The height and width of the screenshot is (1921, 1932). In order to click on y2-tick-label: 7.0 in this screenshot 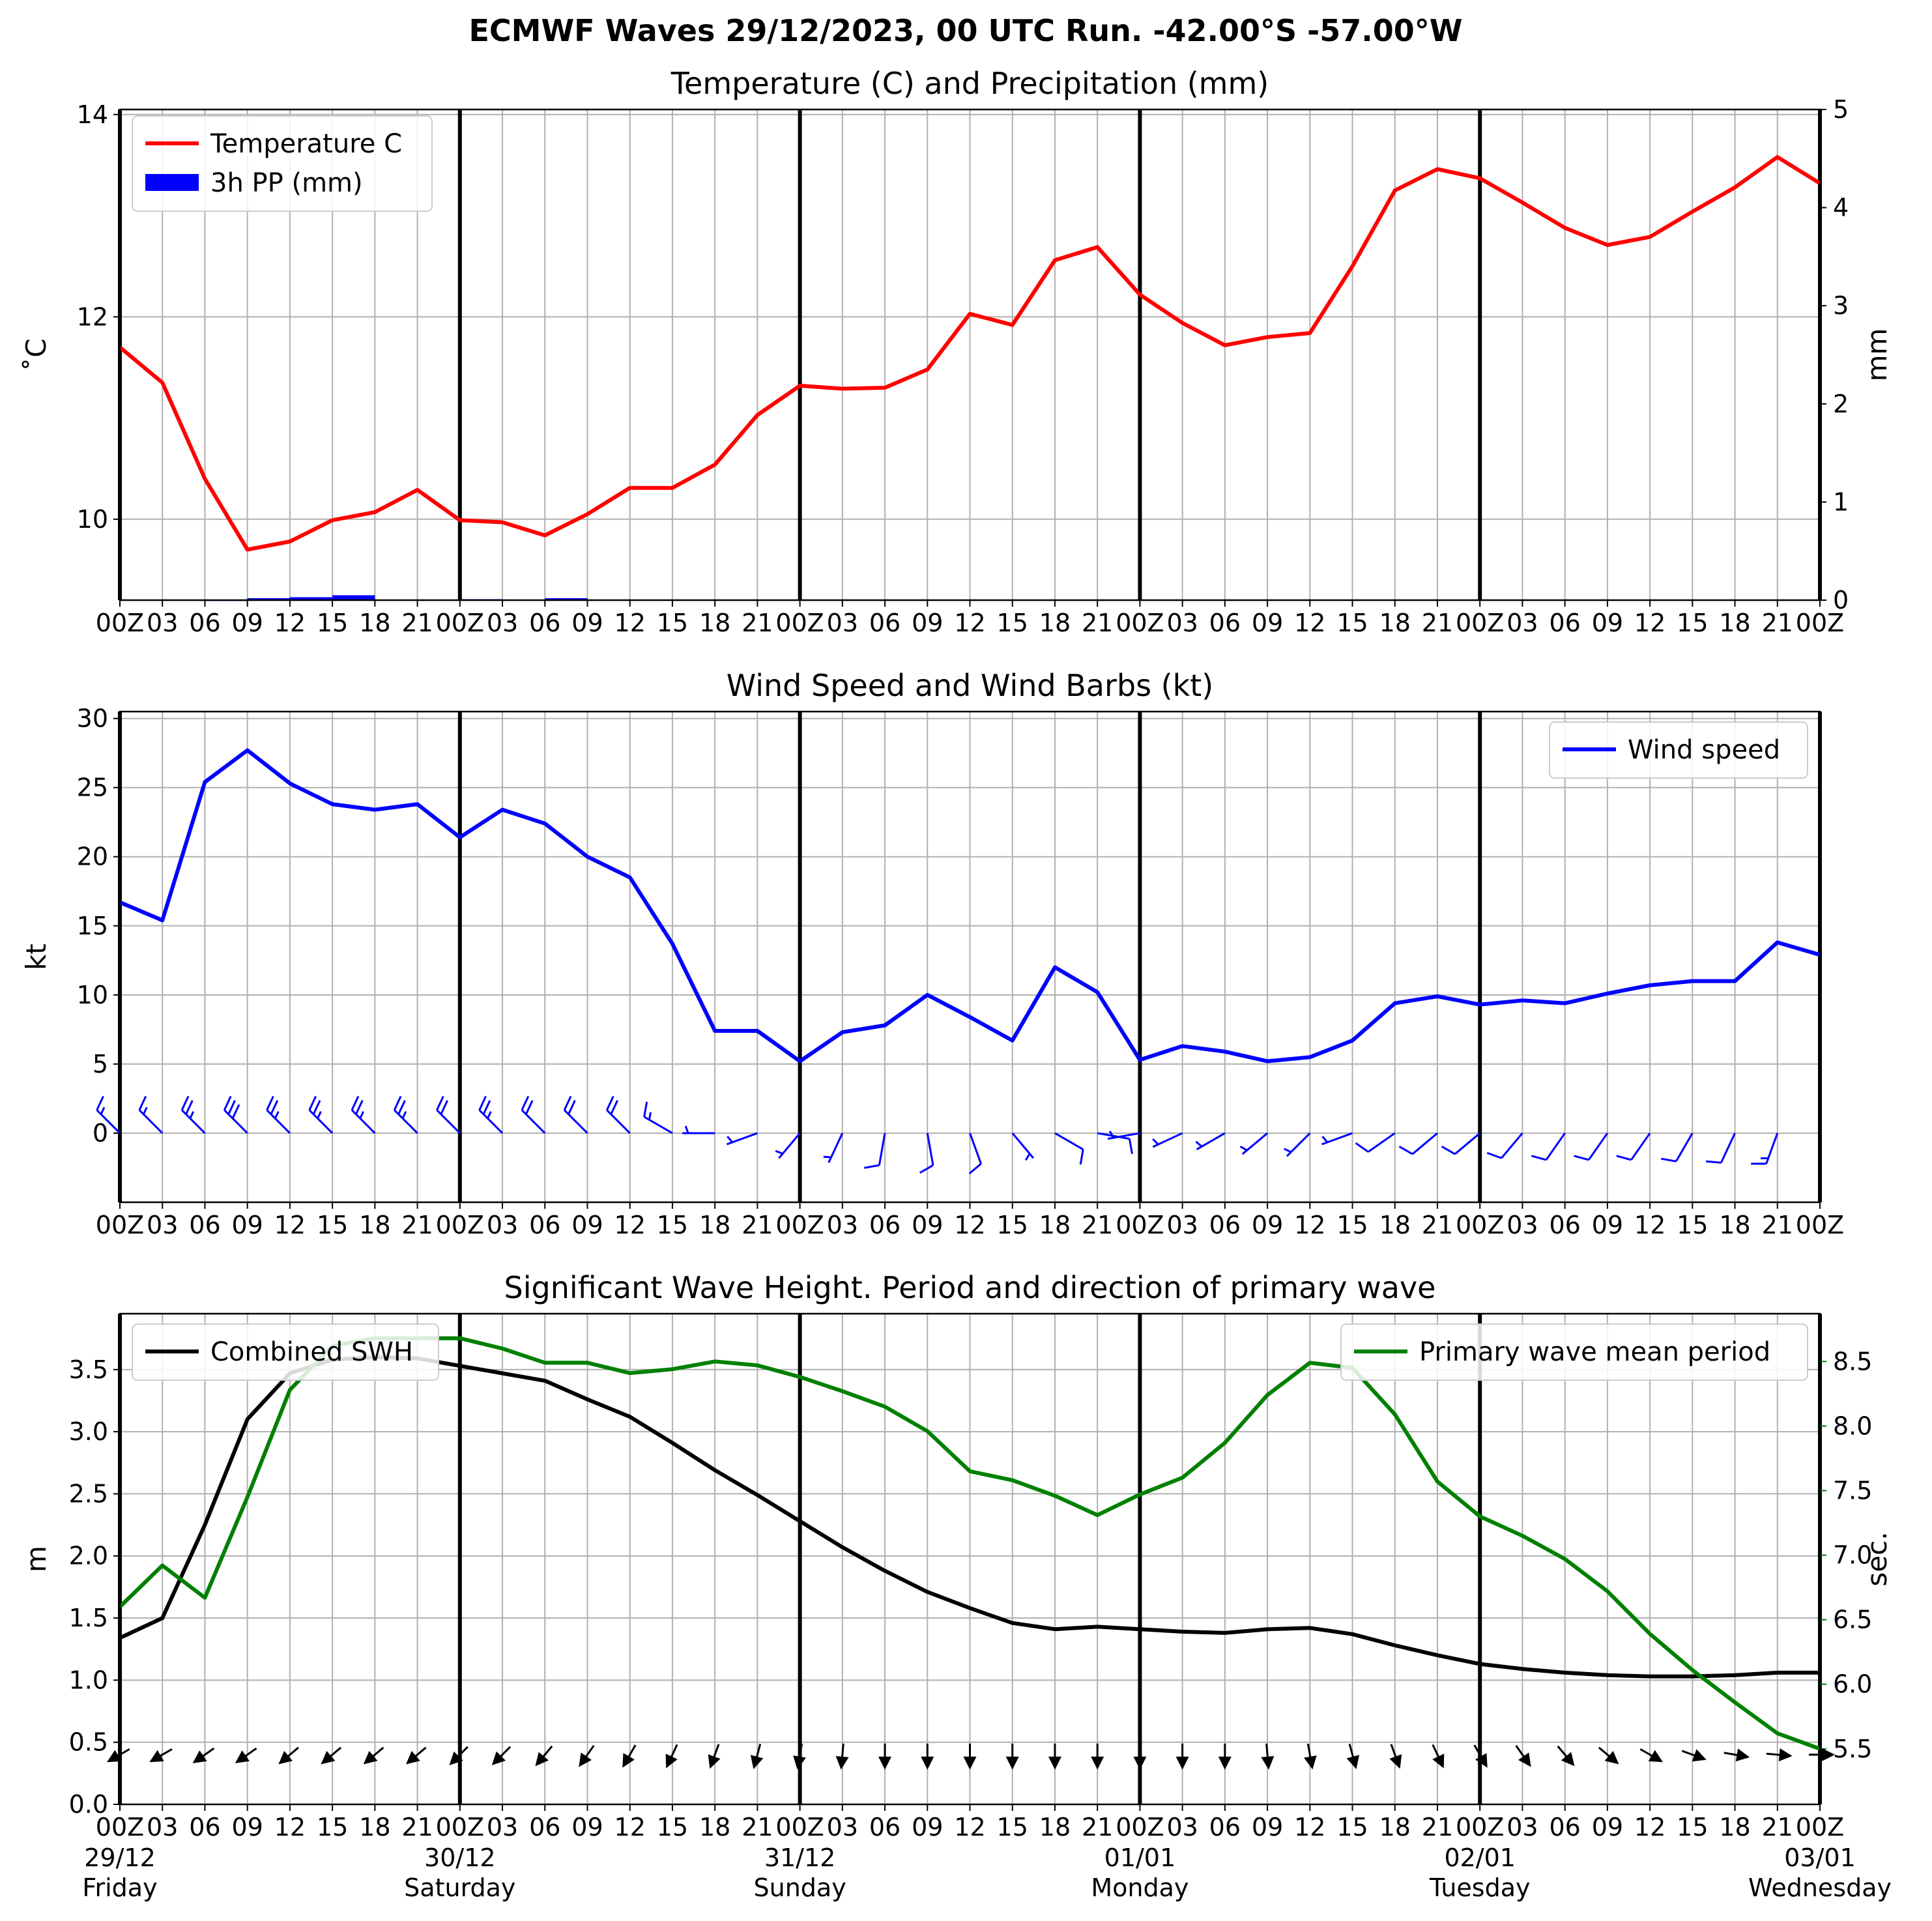, I will do `click(1852, 1555)`.